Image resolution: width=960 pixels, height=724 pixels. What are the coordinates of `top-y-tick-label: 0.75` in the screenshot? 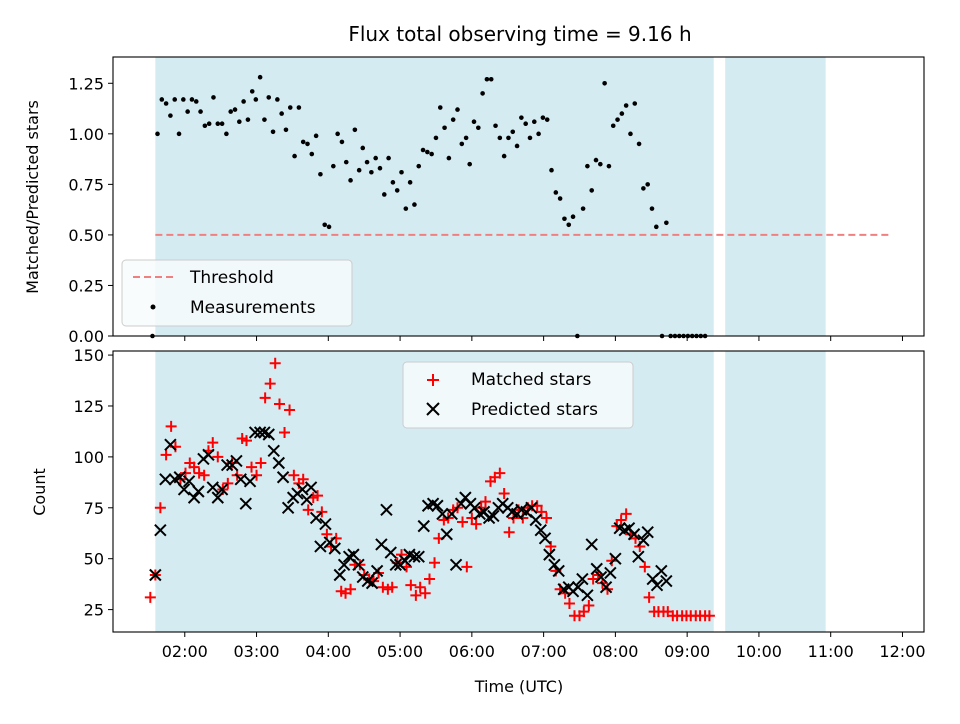 It's located at (86, 184).